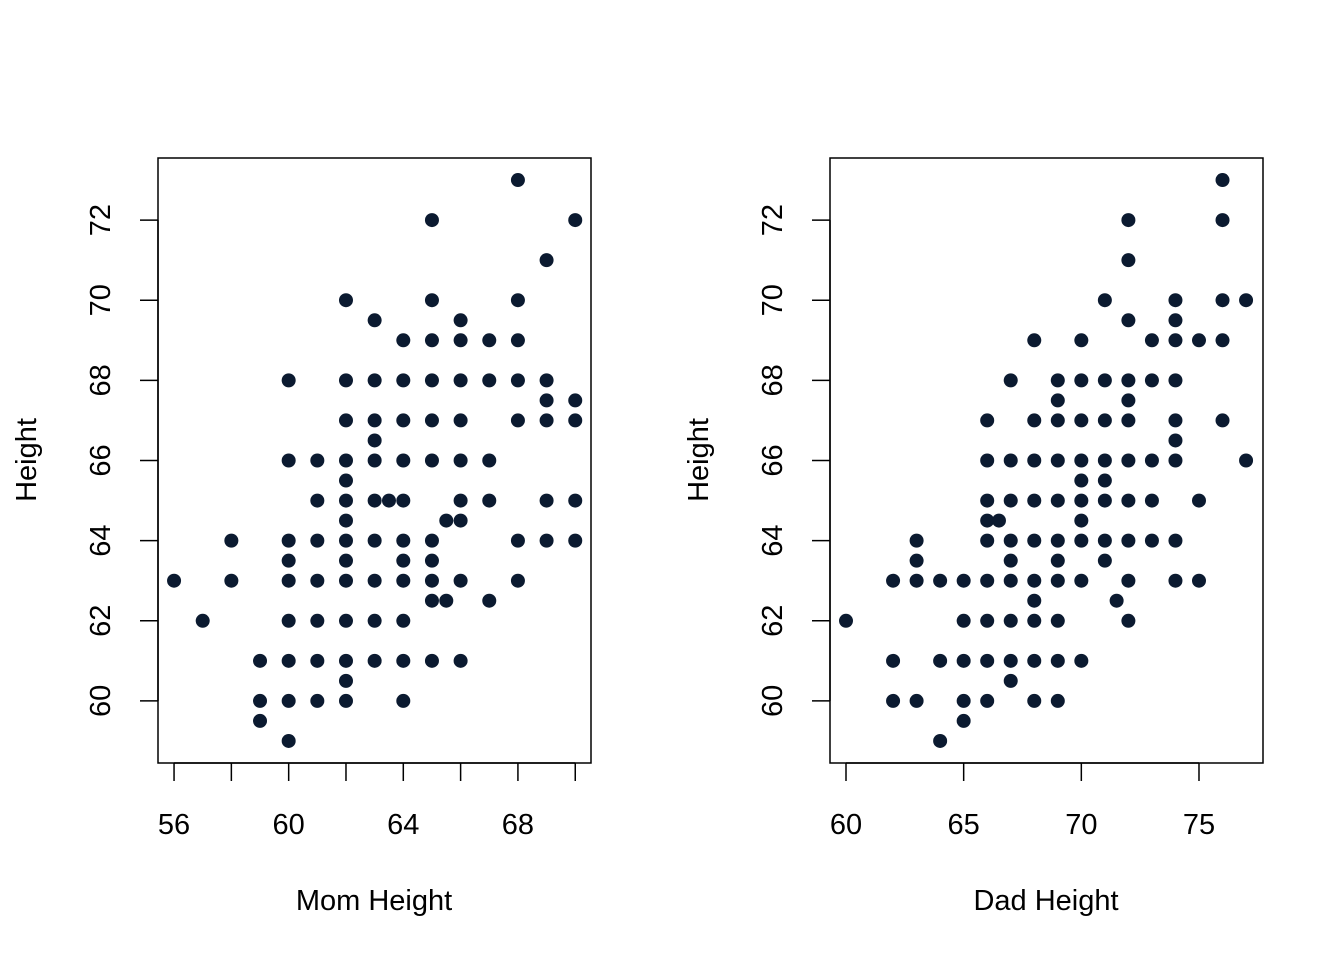  Describe the element at coordinates (1081, 825) in the screenshot. I see `x-tick-label: 70` at that location.